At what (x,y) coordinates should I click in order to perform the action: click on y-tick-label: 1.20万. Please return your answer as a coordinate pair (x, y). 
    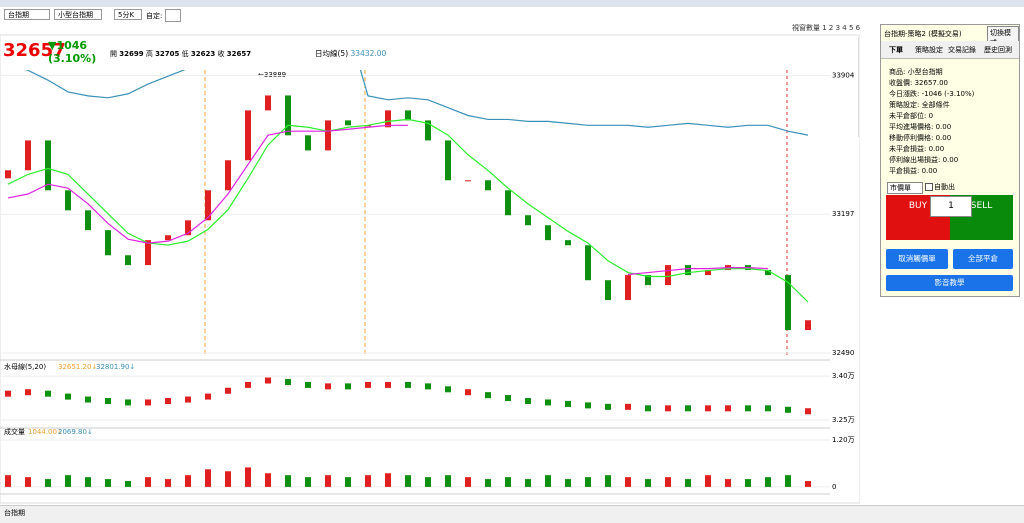
    Looking at the image, I should click on (843, 440).